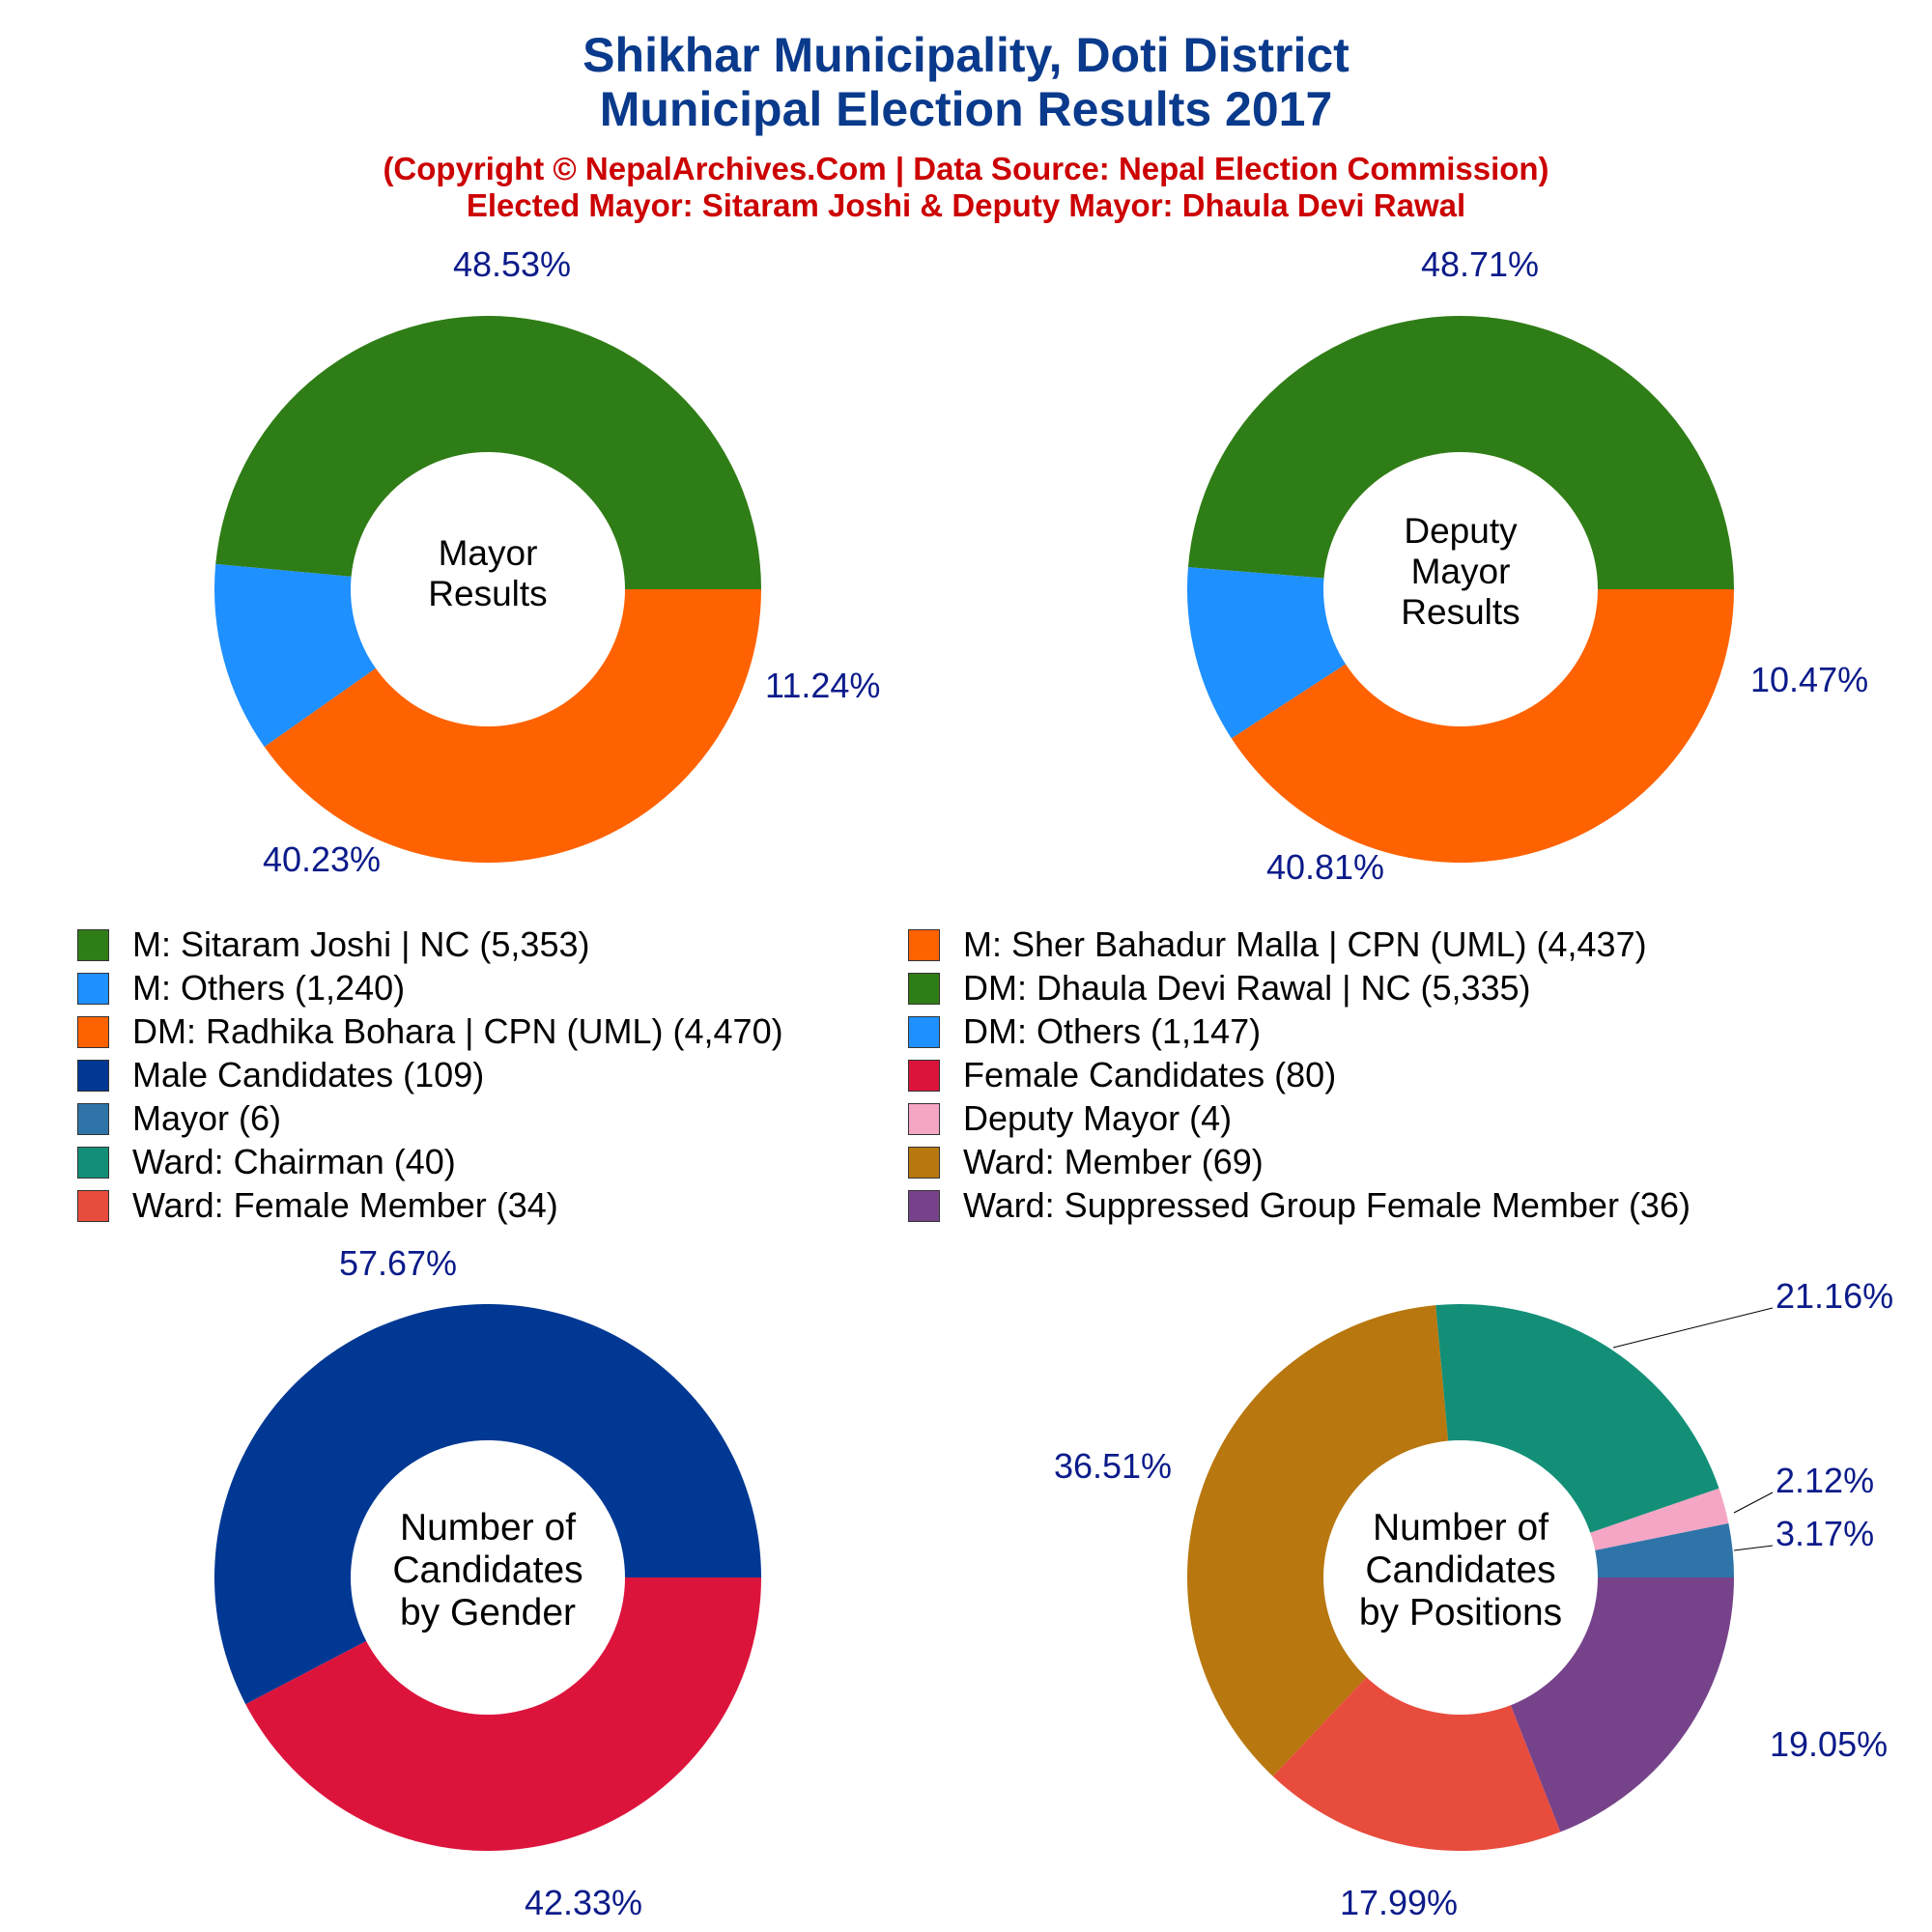  What do you see at coordinates (1325, 867) in the screenshot?
I see `percent-label: 40.81%` at bounding box center [1325, 867].